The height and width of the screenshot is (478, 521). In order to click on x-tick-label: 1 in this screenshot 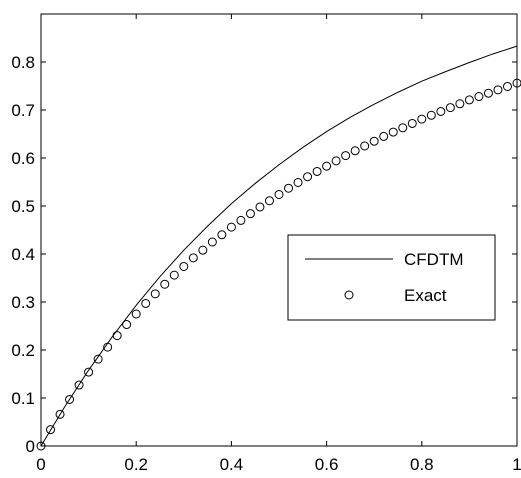, I will do `click(516, 464)`.